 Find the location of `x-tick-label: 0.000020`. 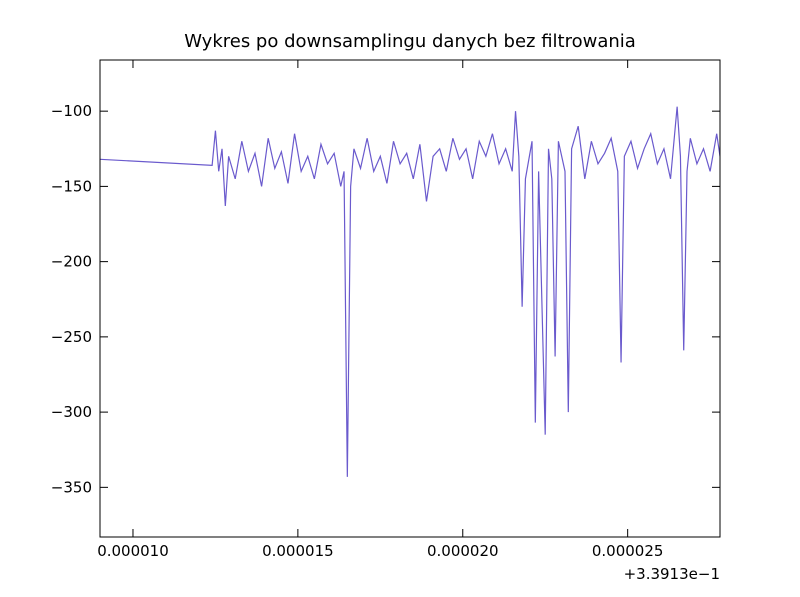

x-tick-label: 0.000020 is located at coordinates (463, 551).